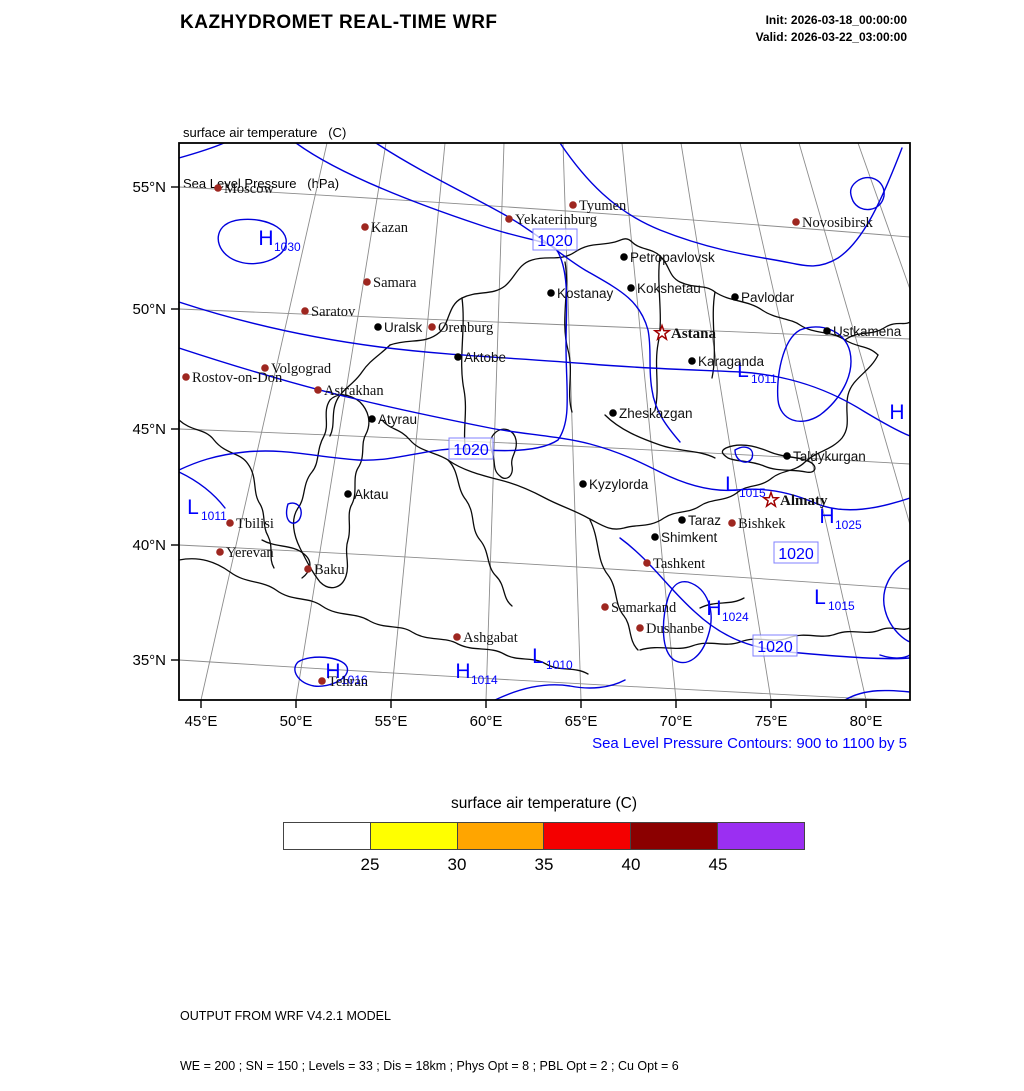 Image resolution: width=1024 pixels, height=1091 pixels. Describe the element at coordinates (771, 721) in the screenshot. I see `x-axis-tick-label: 75°E` at that location.